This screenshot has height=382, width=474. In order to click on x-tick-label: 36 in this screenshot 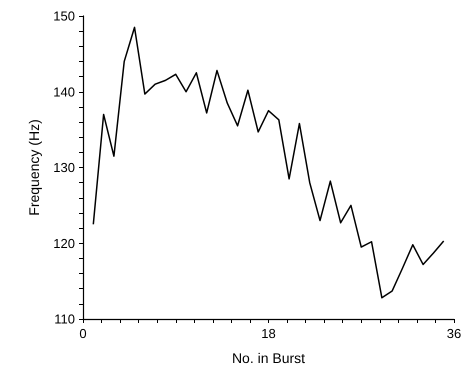, I will do `click(454, 333)`.